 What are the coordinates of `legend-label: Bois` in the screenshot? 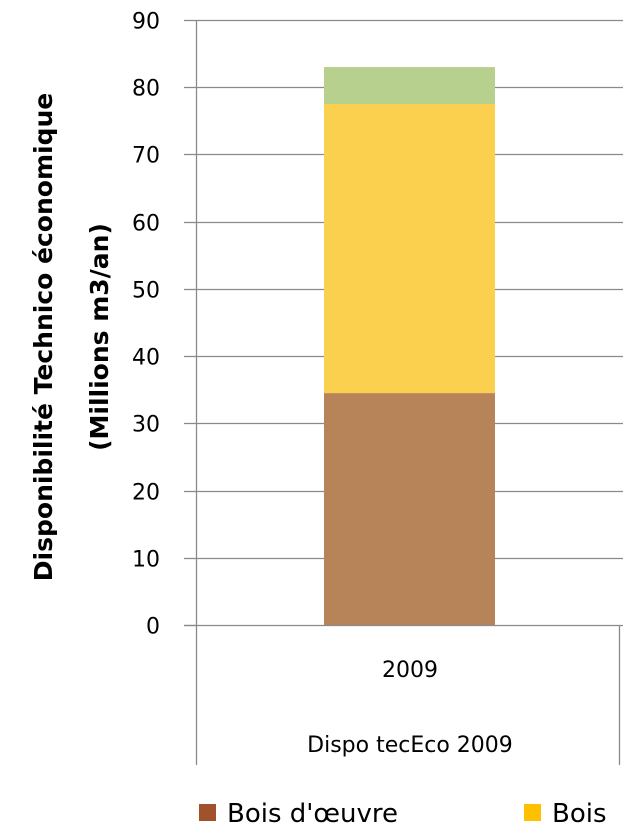 It's located at (579, 814).